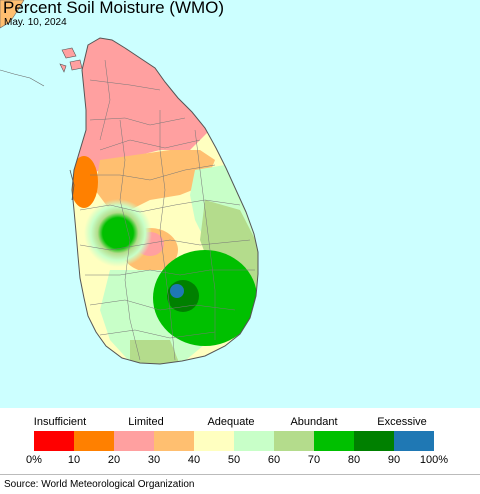 Image resolution: width=480 pixels, height=494 pixels. Describe the element at coordinates (314, 422) in the screenshot. I see `legend-category-abundant: Abundant` at that location.